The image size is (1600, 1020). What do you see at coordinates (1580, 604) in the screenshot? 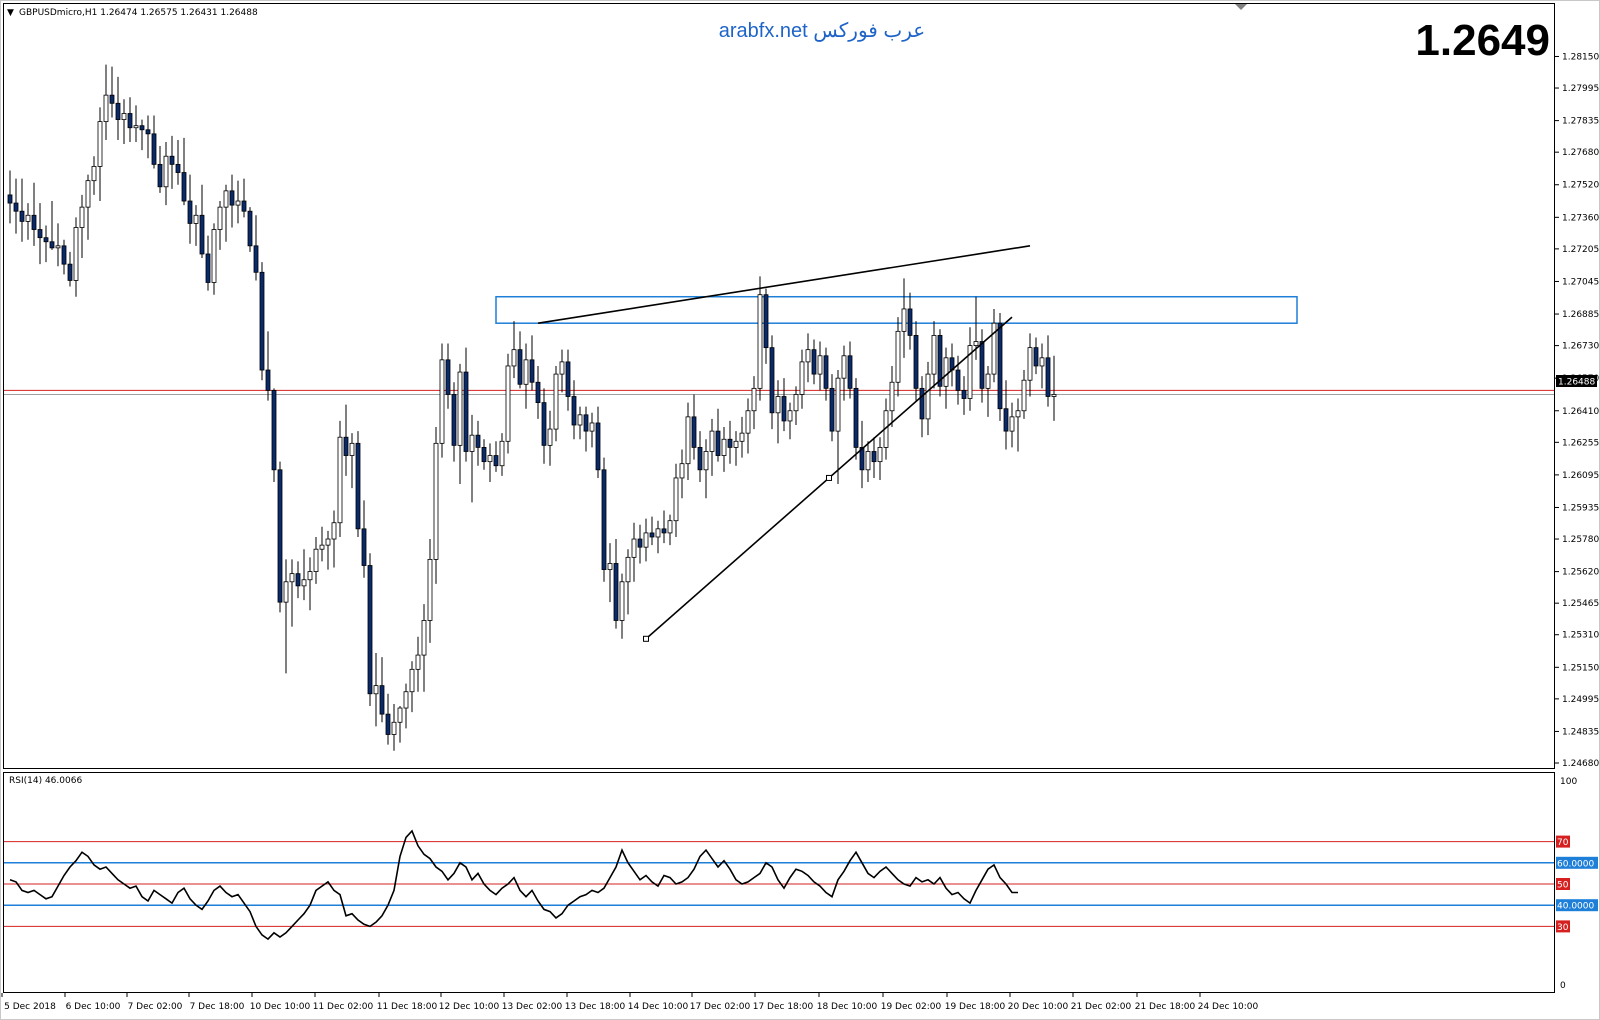
I see `price-tick-label: 1.25465` at bounding box center [1580, 604].